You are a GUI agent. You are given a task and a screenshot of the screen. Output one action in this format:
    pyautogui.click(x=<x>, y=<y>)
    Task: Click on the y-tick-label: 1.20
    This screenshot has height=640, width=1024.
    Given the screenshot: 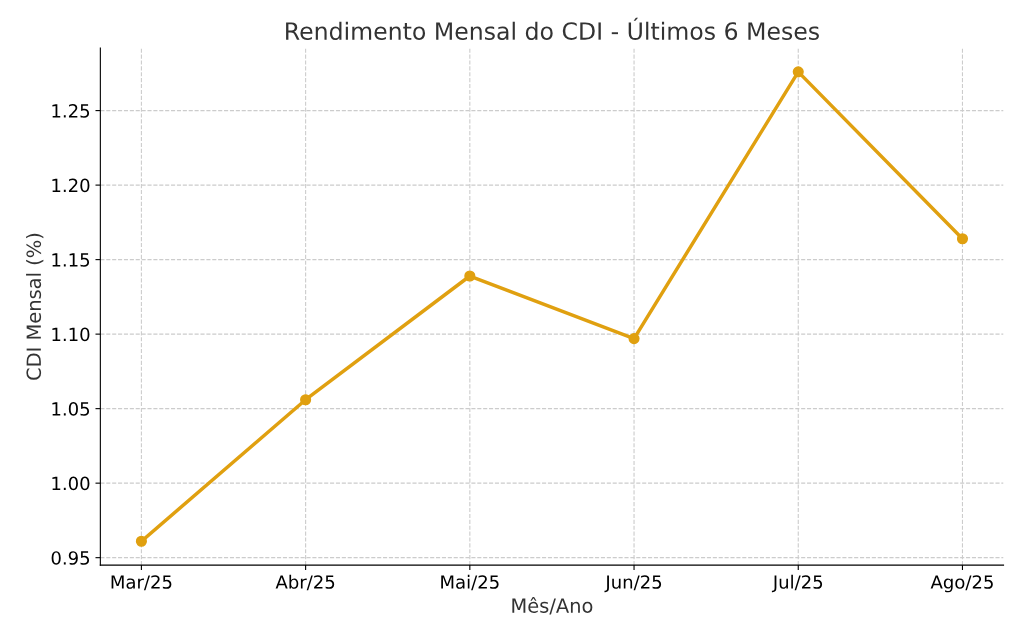 What is the action you would take?
    pyautogui.click(x=71, y=185)
    